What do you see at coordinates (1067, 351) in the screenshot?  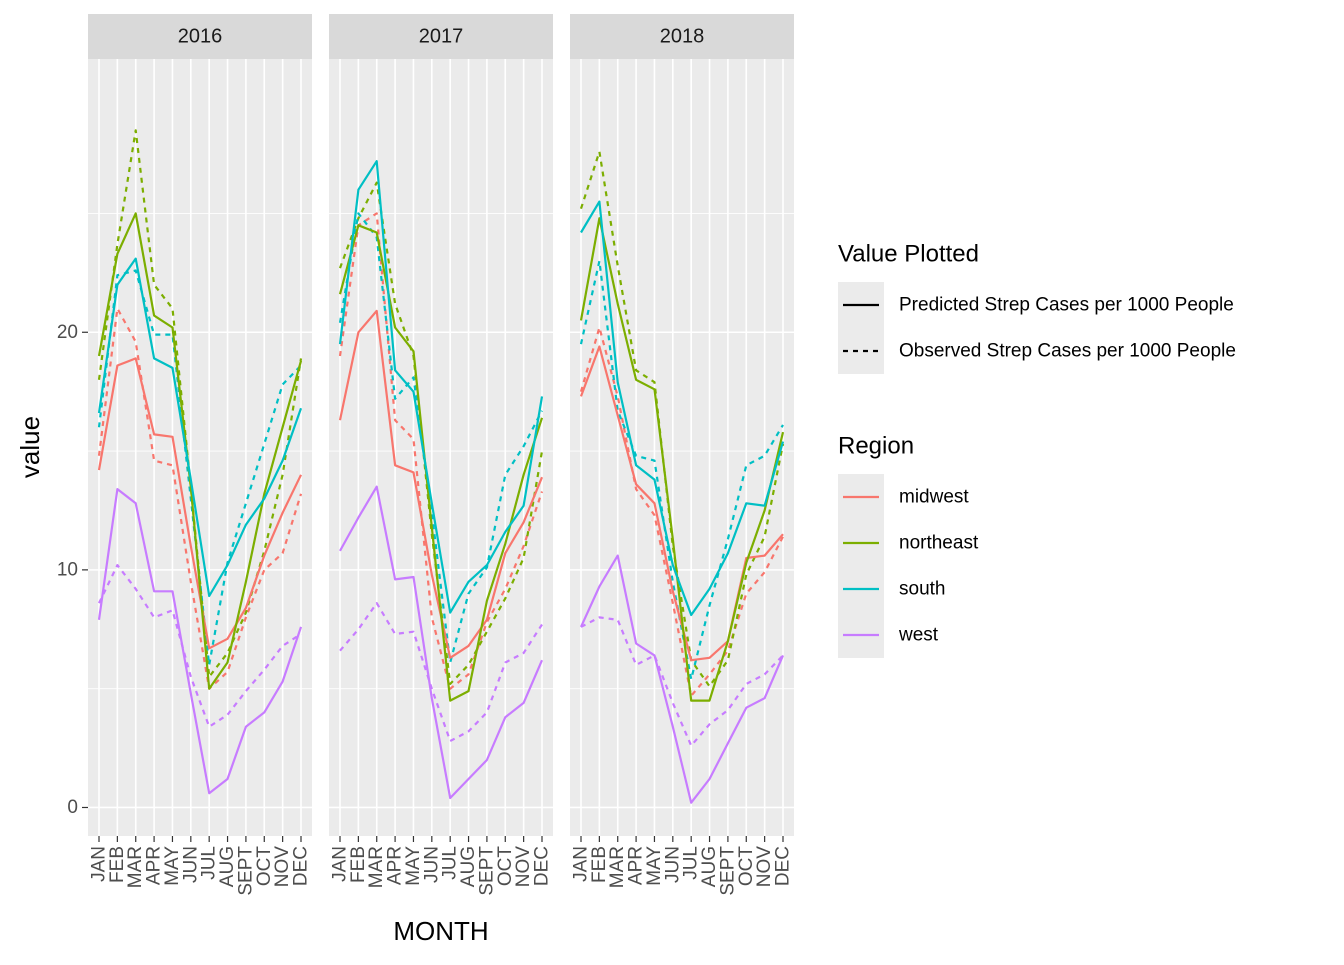 I see `legend-label: Observed Strep Cases per 1000 People` at bounding box center [1067, 351].